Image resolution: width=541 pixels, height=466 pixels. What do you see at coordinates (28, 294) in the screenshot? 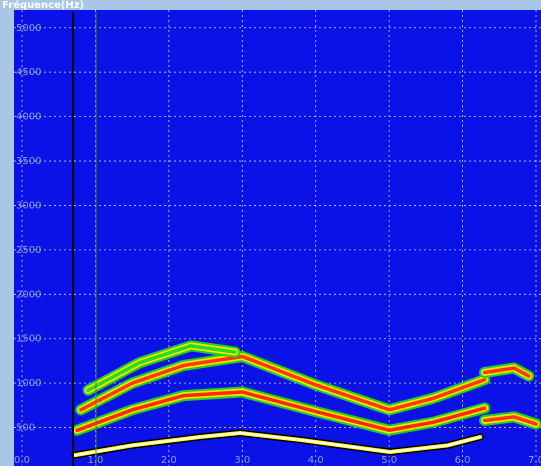
I see `y-tick-label: 2000` at bounding box center [28, 294].